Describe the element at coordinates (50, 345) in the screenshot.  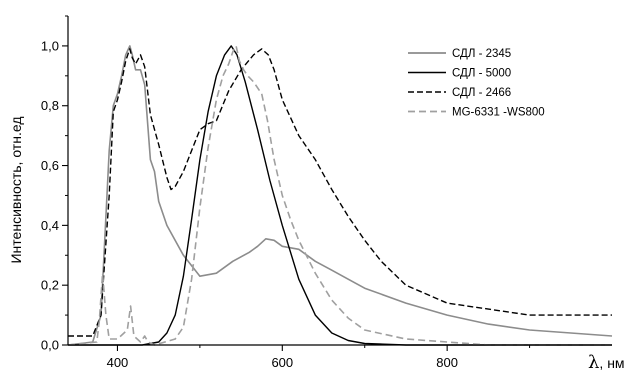
I see `y-tick-label: 0,0` at that location.